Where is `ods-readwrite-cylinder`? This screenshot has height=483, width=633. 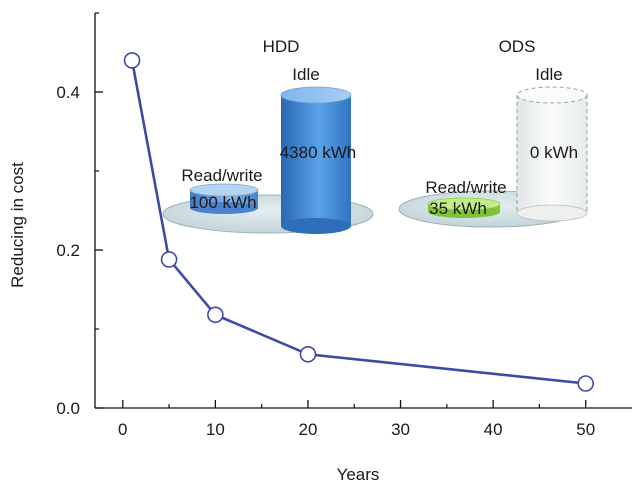 ods-readwrite-cylinder is located at coordinates (464, 207).